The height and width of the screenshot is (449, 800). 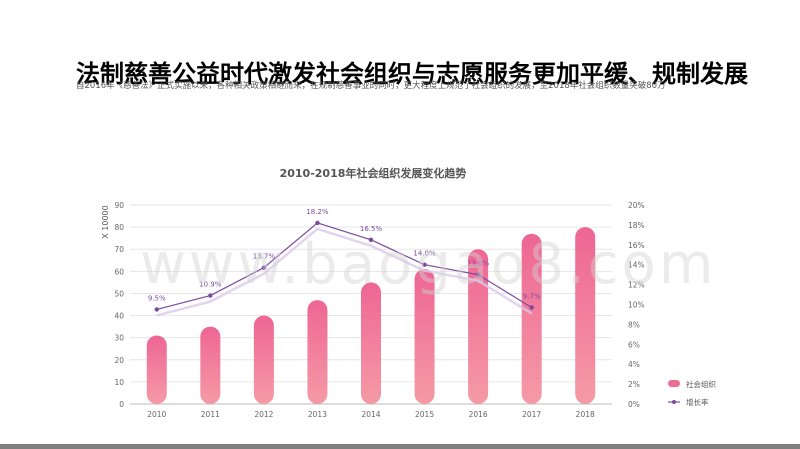 I want to click on y2-tick-label: 0%, so click(x=634, y=404).